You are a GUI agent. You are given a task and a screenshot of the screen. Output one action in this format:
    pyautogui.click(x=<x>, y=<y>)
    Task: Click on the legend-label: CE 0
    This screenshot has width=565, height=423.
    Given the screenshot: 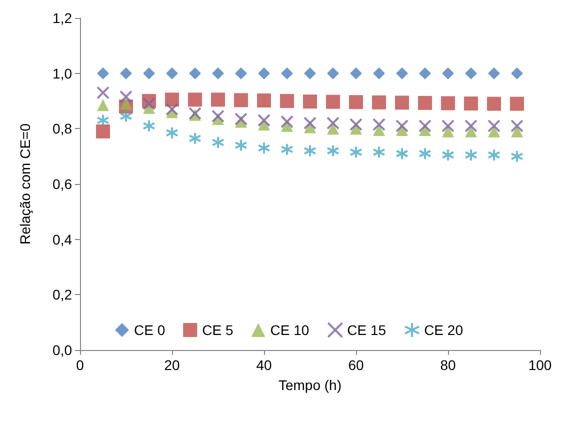 What is the action you would take?
    pyautogui.click(x=150, y=330)
    